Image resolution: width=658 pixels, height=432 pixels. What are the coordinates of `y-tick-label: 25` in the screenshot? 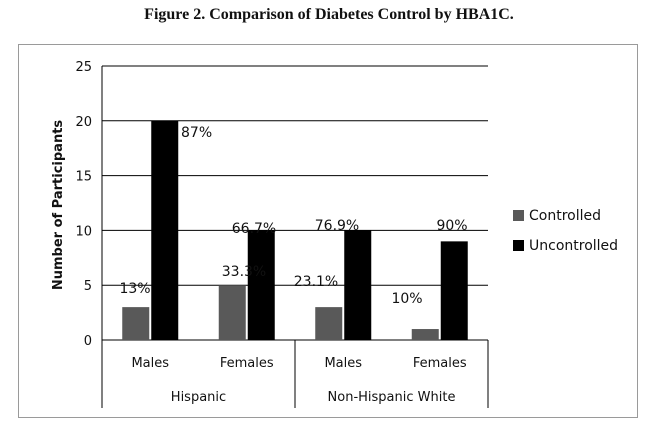 It's located at (83, 67).